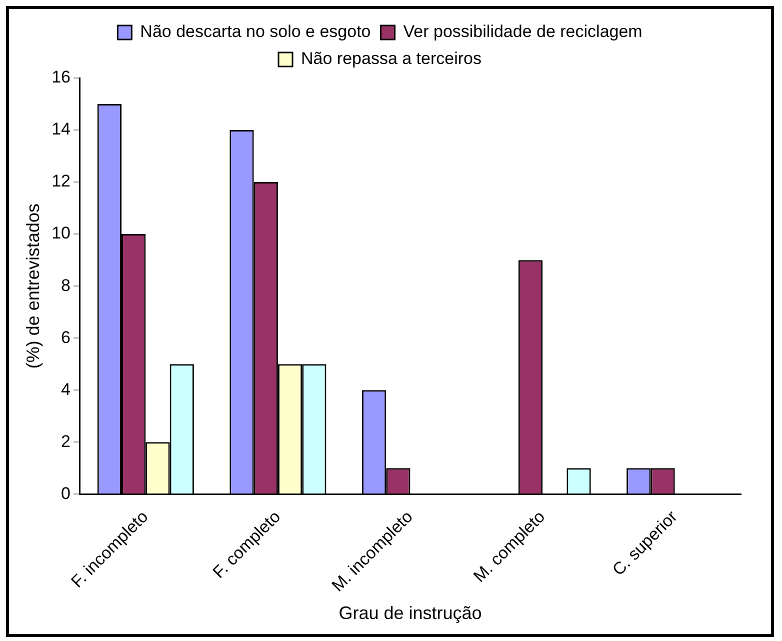 The image size is (782, 641). Describe the element at coordinates (66, 337) in the screenshot. I see `y-tick-label: 6` at that location.